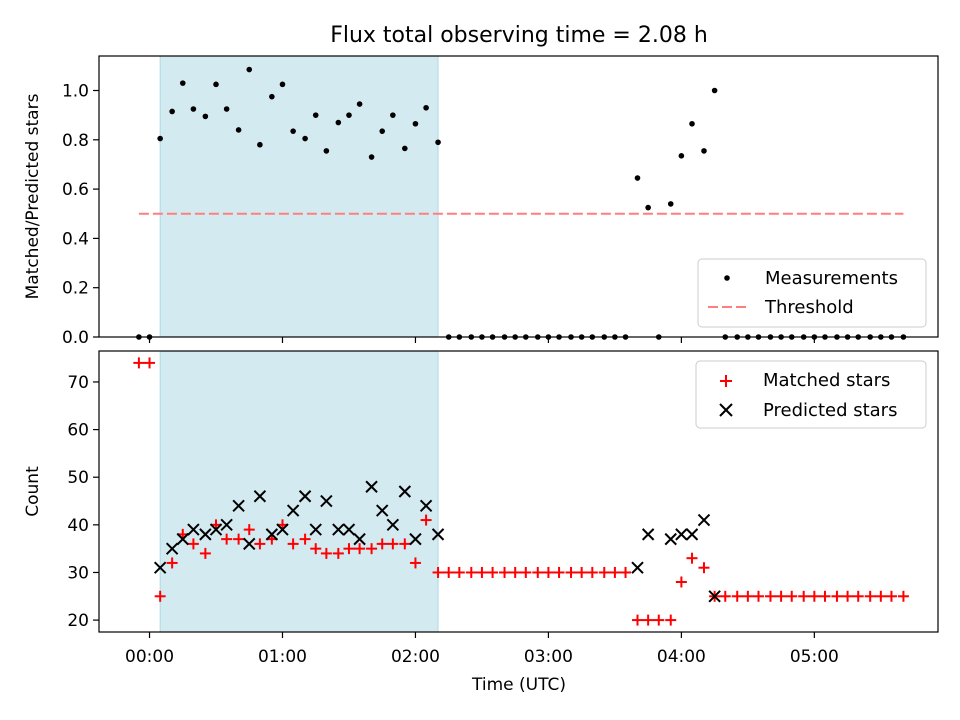 The width and height of the screenshot is (960, 720). Describe the element at coordinates (149, 657) in the screenshot. I see `x-tick-label: 00:00` at that location.